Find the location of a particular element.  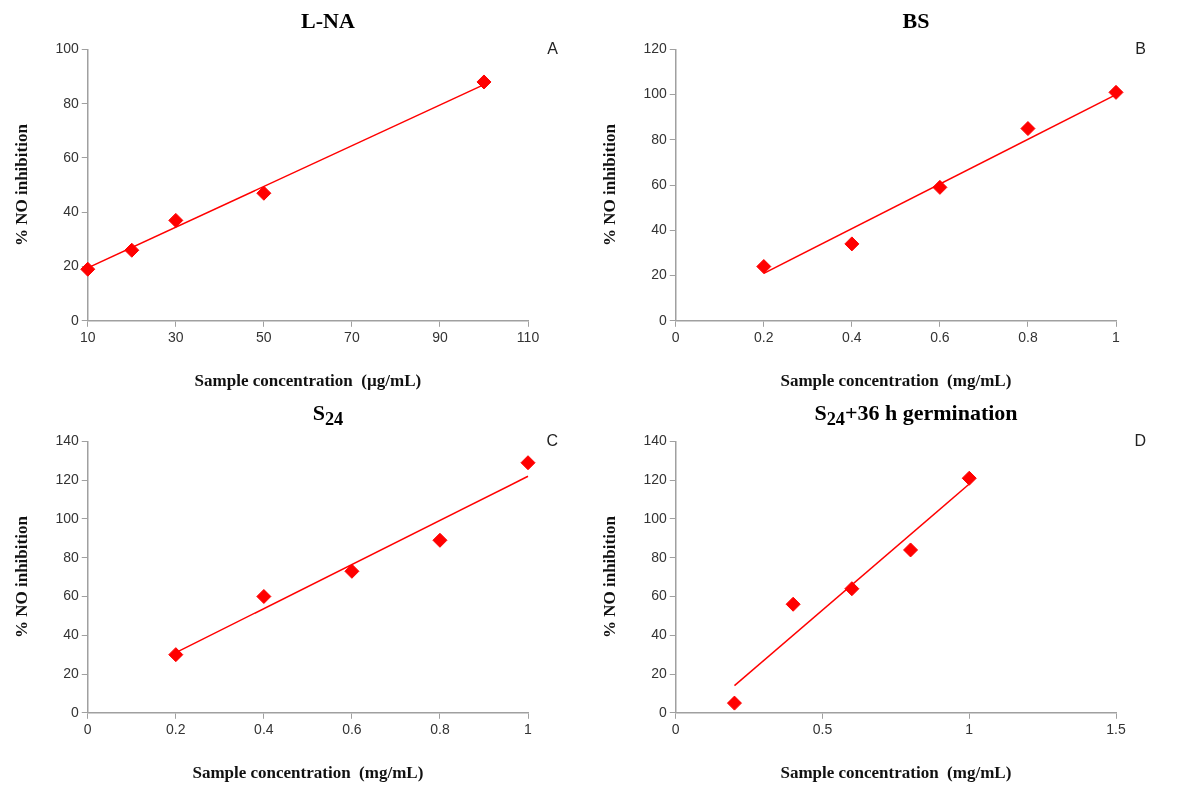

x-tick-label: 10 is located at coordinates (87, 337).